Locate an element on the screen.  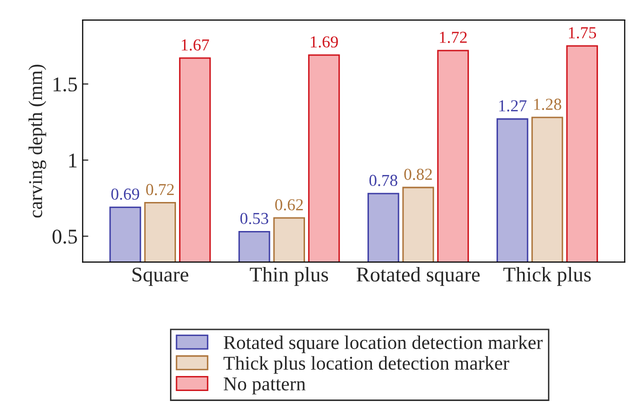
y-tick-label: 1 is located at coordinates (73, 161).